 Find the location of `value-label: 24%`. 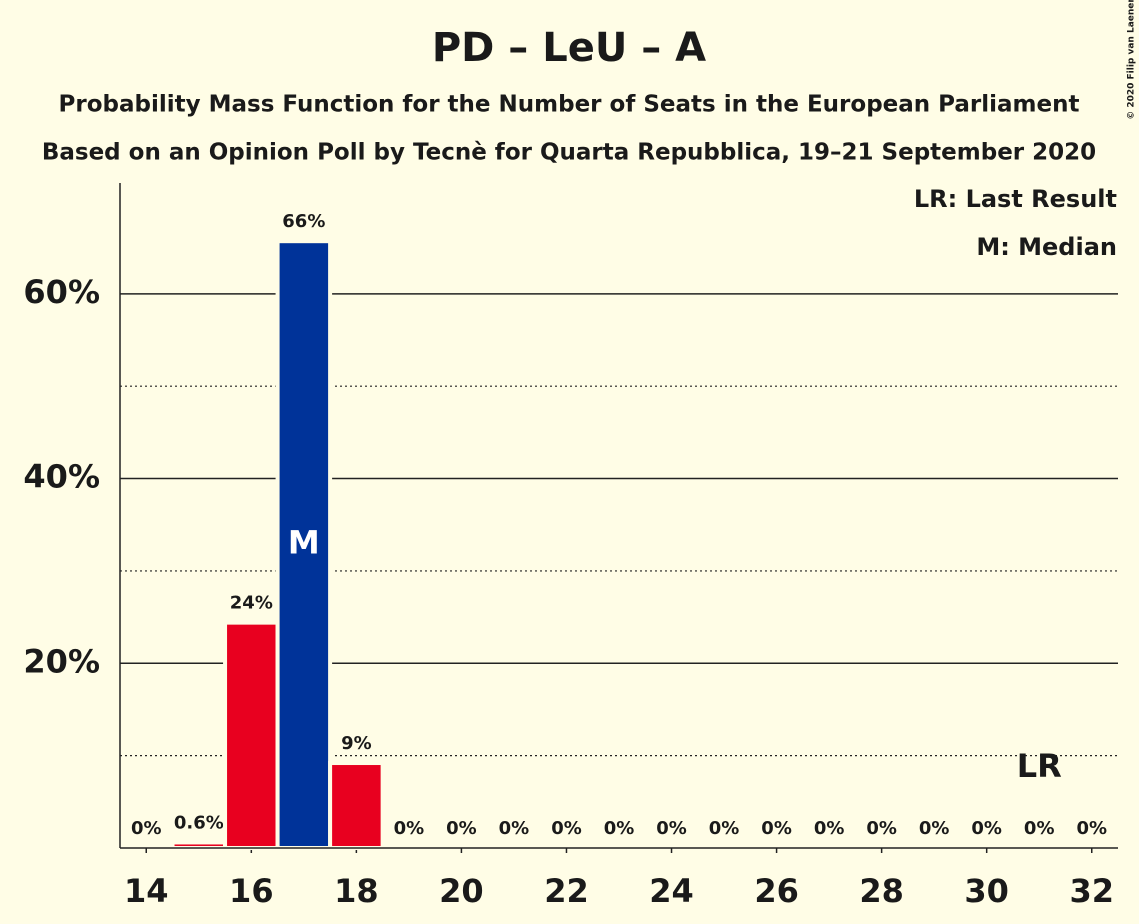

value-label: 24% is located at coordinates (251, 603).